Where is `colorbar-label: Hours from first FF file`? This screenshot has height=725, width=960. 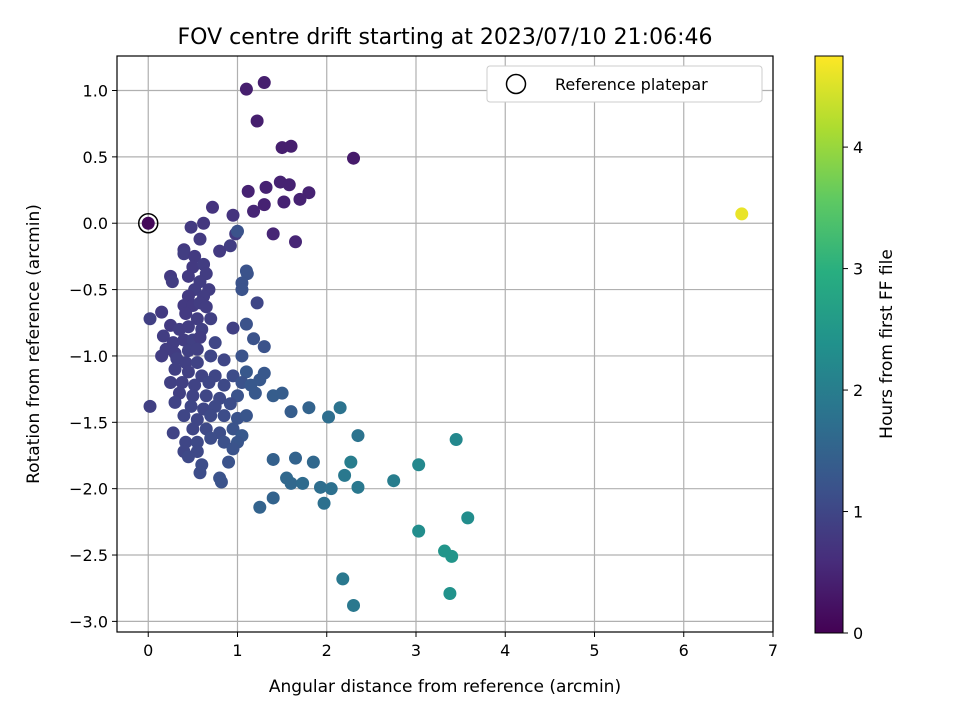 colorbar-label: Hours from first FF file is located at coordinates (887, 344).